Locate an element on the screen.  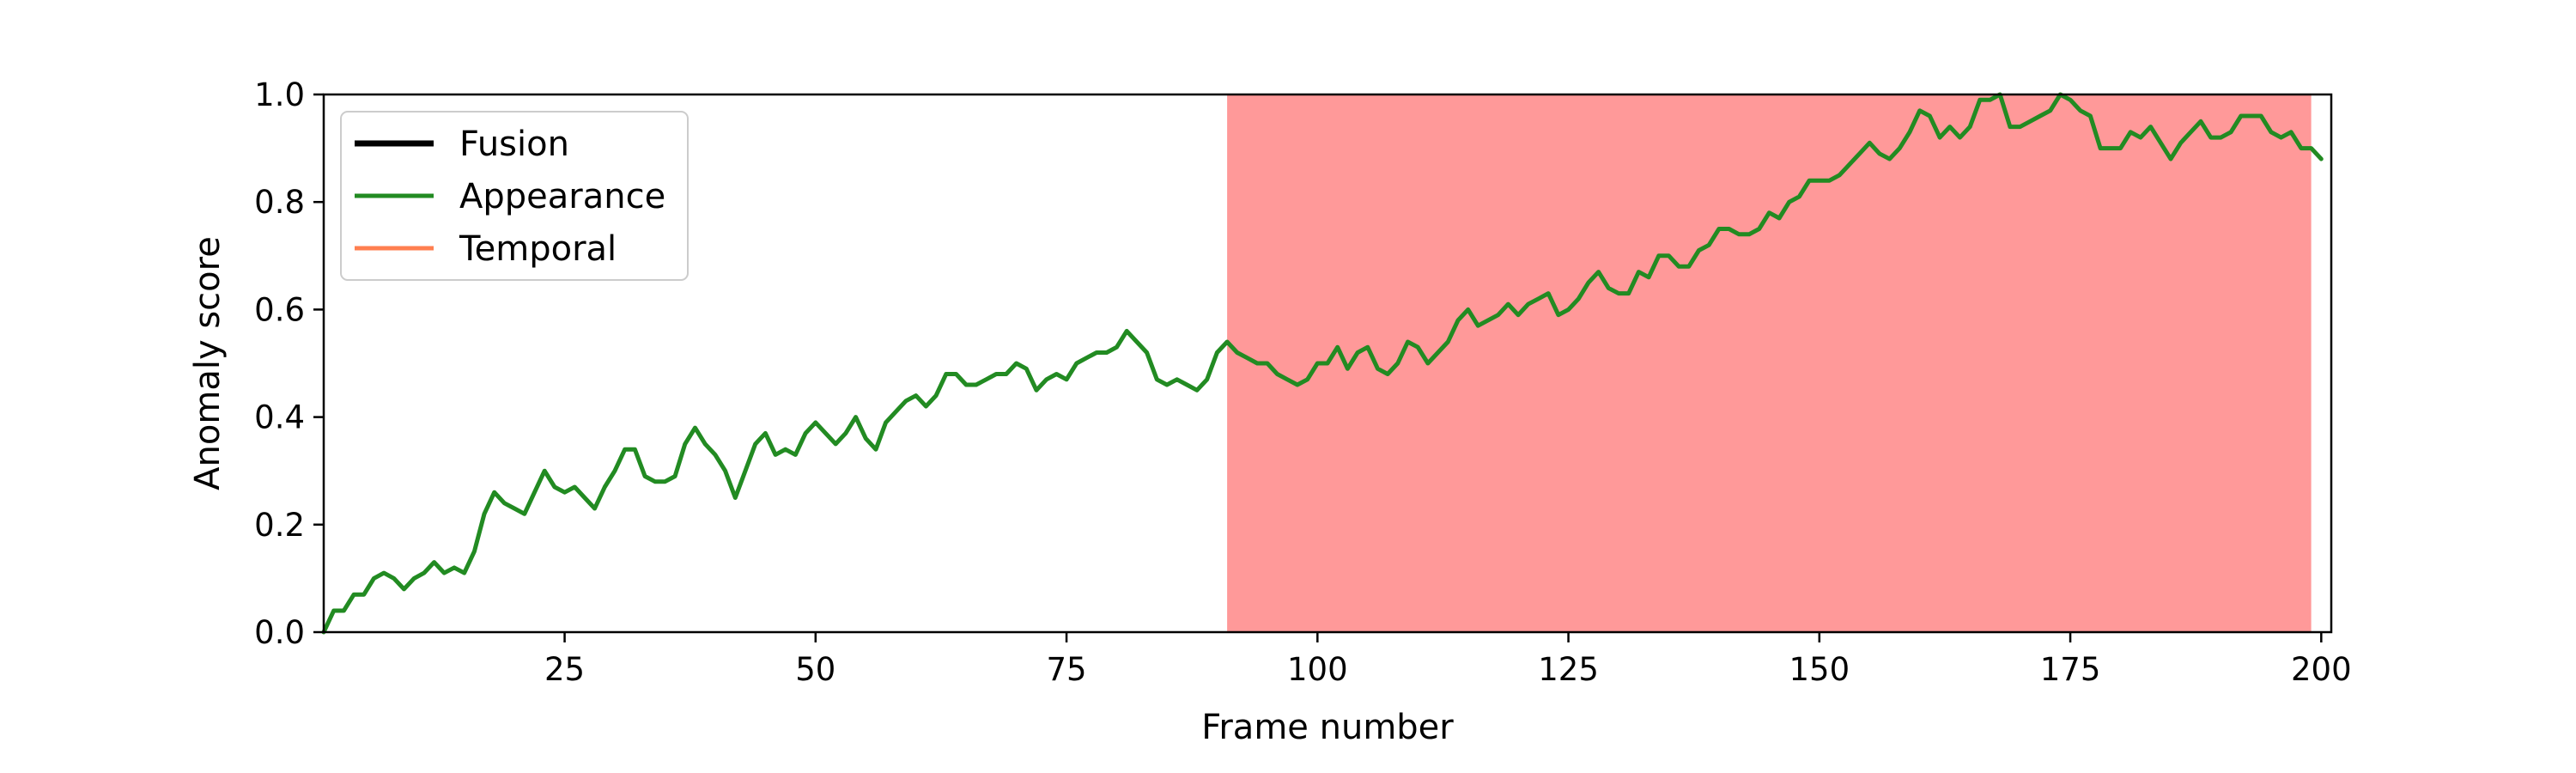
y-tick-label: 0.0 is located at coordinates (280, 632).